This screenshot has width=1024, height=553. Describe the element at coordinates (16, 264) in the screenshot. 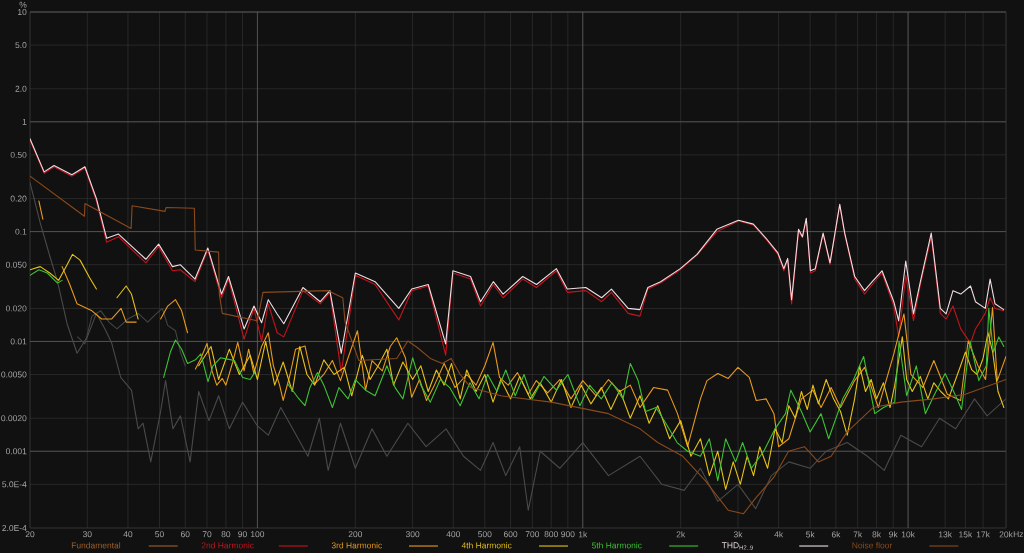

I see `y-tick-label: 0.050` at that location.